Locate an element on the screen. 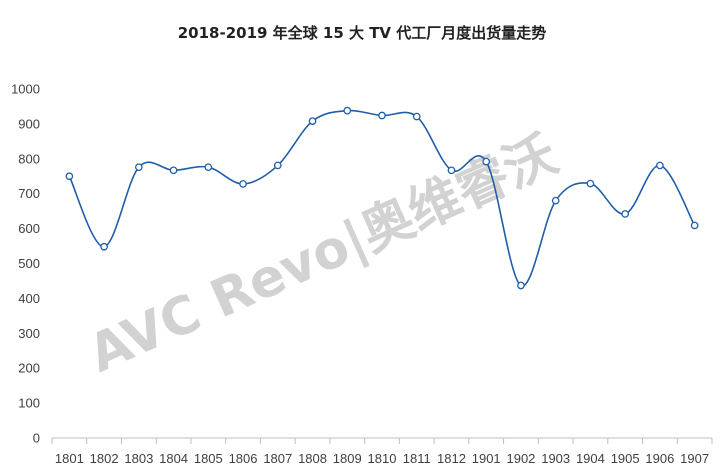 Image resolution: width=725 pixels, height=474 pixels. y-tick-label: 600 is located at coordinates (29, 228).